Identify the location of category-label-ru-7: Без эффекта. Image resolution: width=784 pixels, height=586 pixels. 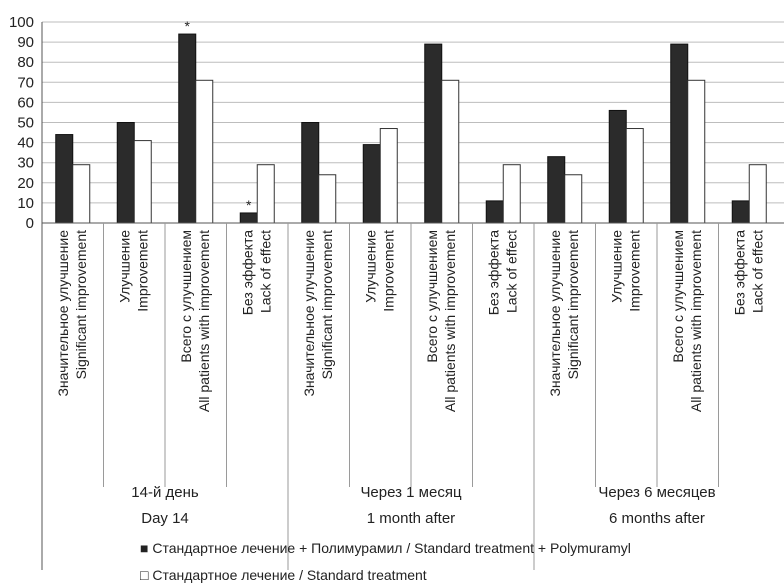
(493, 272).